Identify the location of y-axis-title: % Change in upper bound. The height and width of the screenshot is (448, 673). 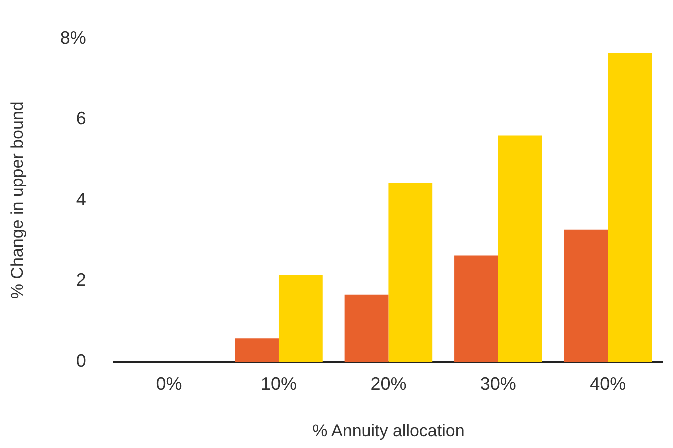
(17, 201).